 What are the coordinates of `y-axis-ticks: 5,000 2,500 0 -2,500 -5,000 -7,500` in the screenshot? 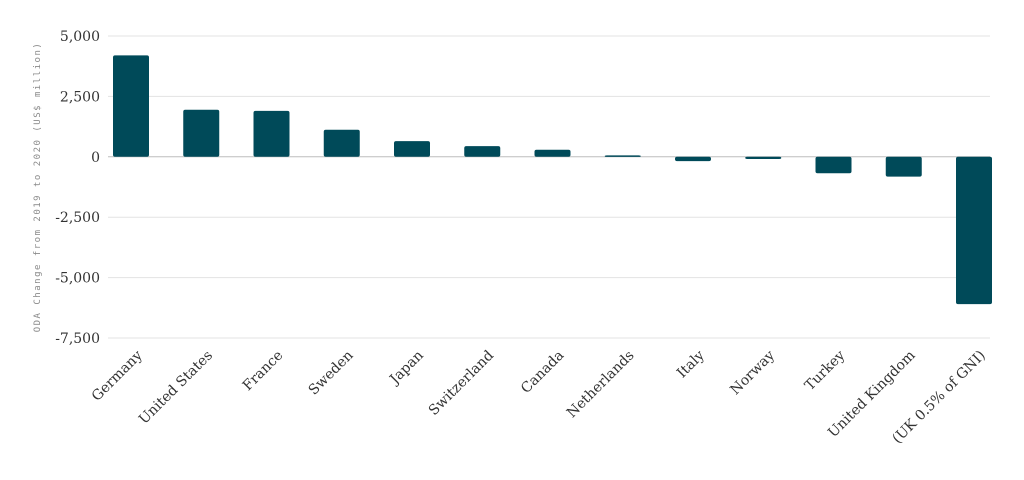 It's located at (77, 188).